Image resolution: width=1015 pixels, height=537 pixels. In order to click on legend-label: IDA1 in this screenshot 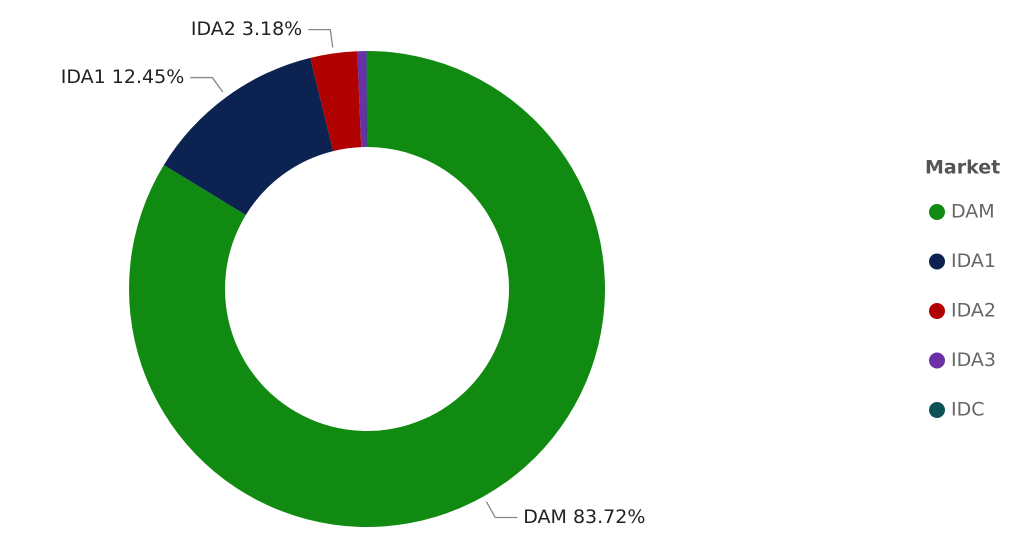, I will do `click(973, 261)`.